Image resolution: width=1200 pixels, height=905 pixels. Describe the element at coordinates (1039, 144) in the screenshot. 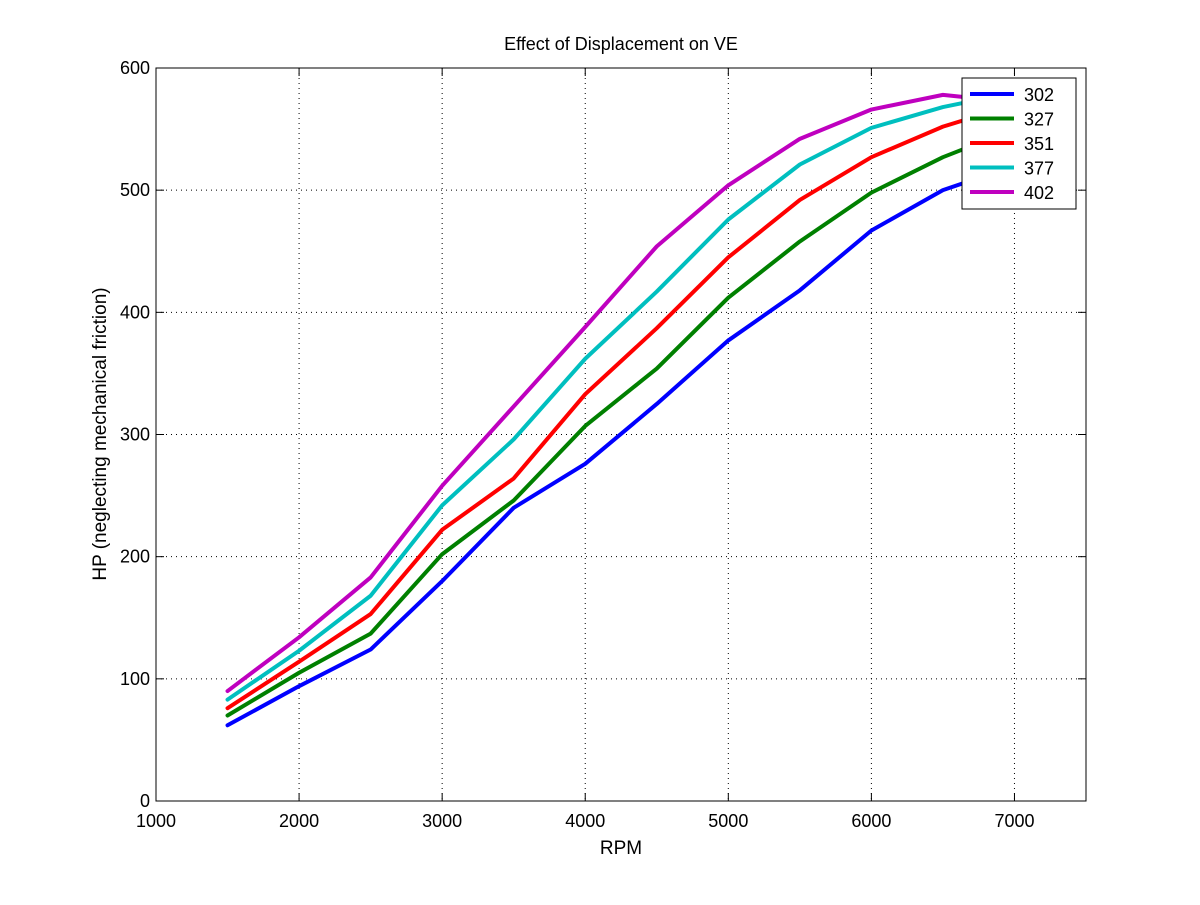

I see `legend-label: 351` at that location.